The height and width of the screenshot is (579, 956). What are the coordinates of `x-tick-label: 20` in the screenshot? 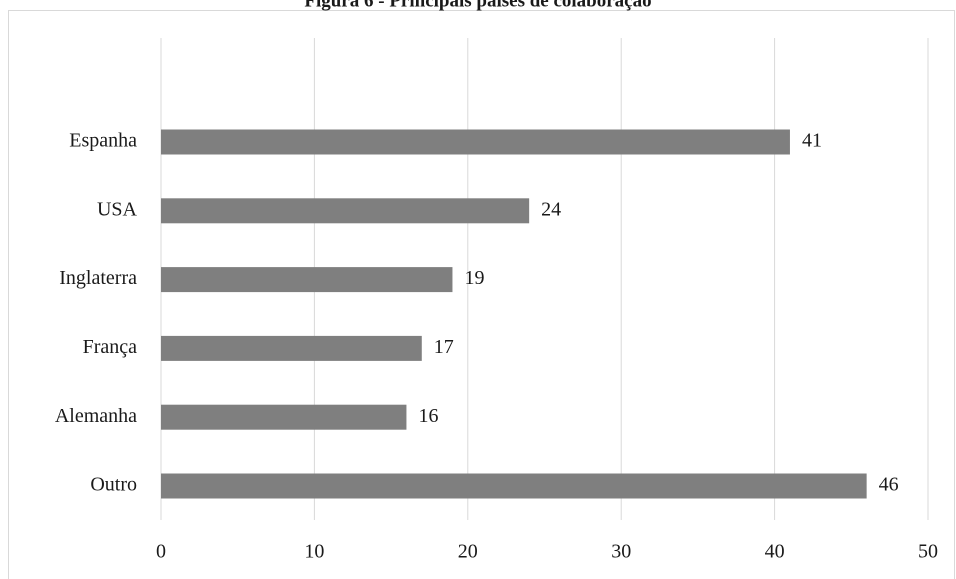 It's located at (468, 552).